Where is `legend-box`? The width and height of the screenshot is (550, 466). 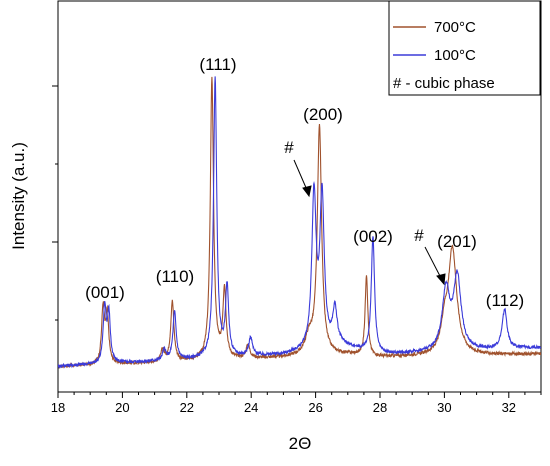 legend-box is located at coordinates (464, 48).